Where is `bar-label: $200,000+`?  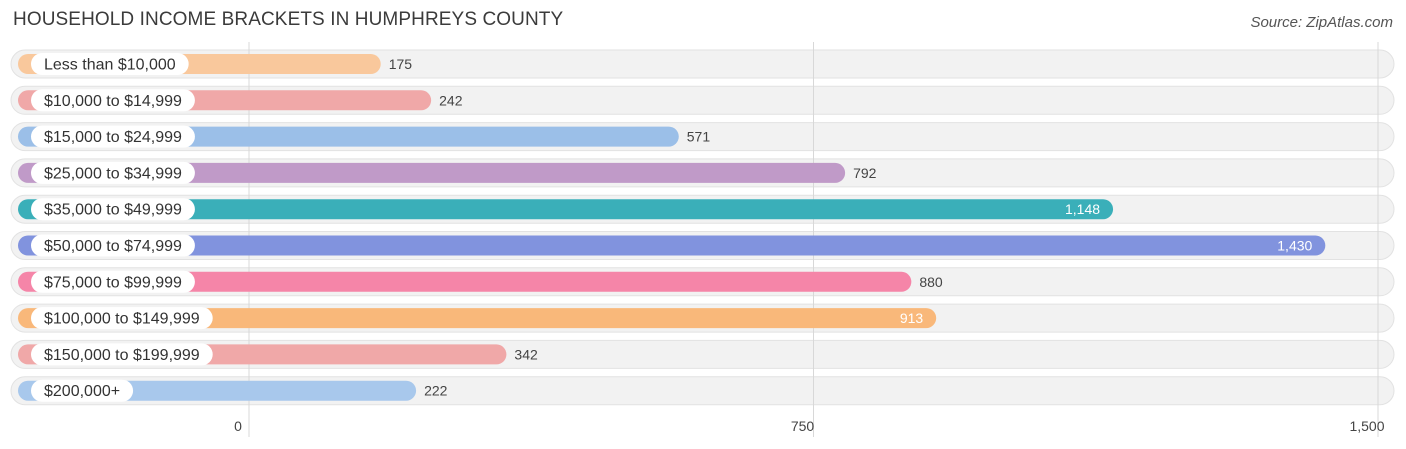
bar-label: $200,000+ is located at coordinates (82, 391).